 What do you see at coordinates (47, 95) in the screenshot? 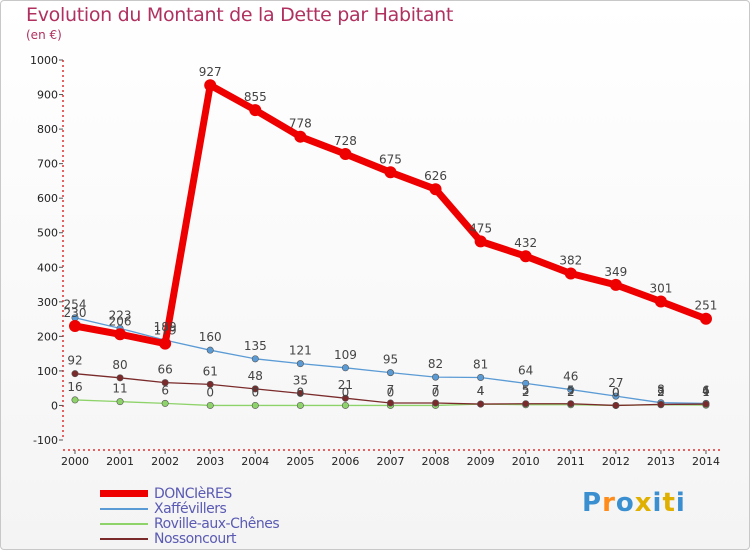
I see `y-tick-label: 900` at bounding box center [47, 95].